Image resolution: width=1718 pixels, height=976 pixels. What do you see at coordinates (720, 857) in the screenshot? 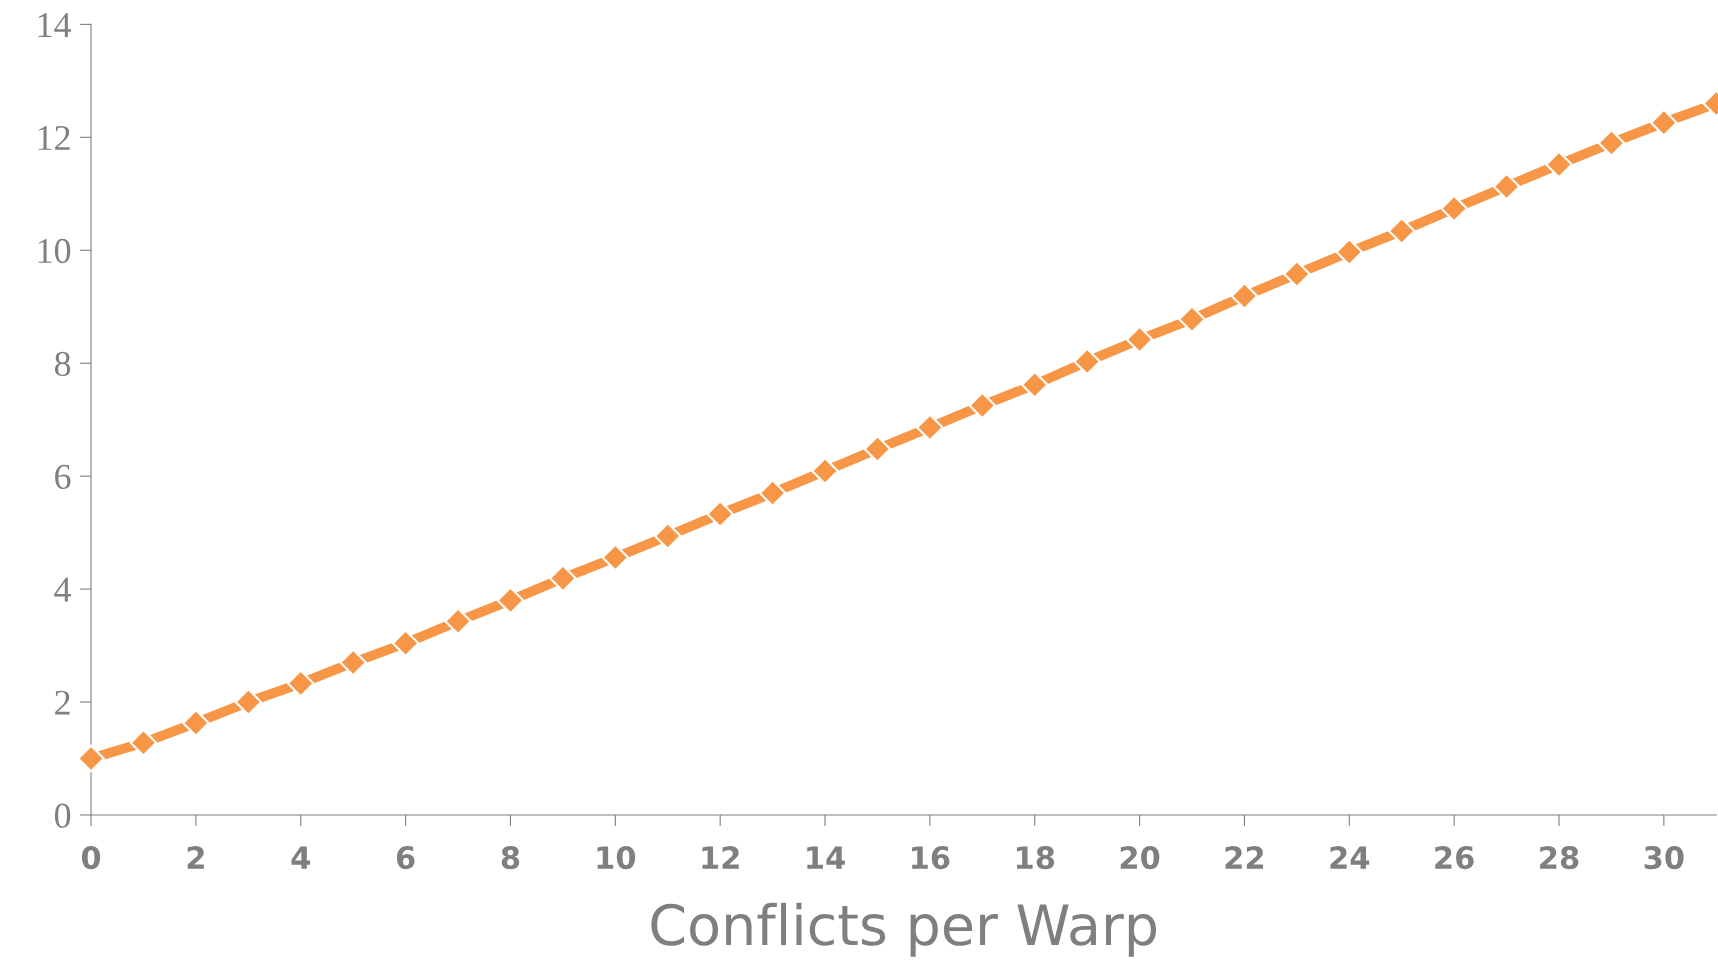
I see `x-tick-label: 12` at bounding box center [720, 857].